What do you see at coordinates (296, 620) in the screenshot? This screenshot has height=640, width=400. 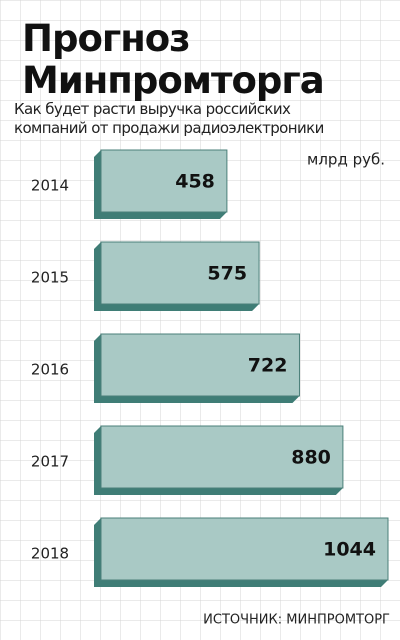 I see `source: ИСТОЧНИК: МИНПРОМТОРГ` at bounding box center [296, 620].